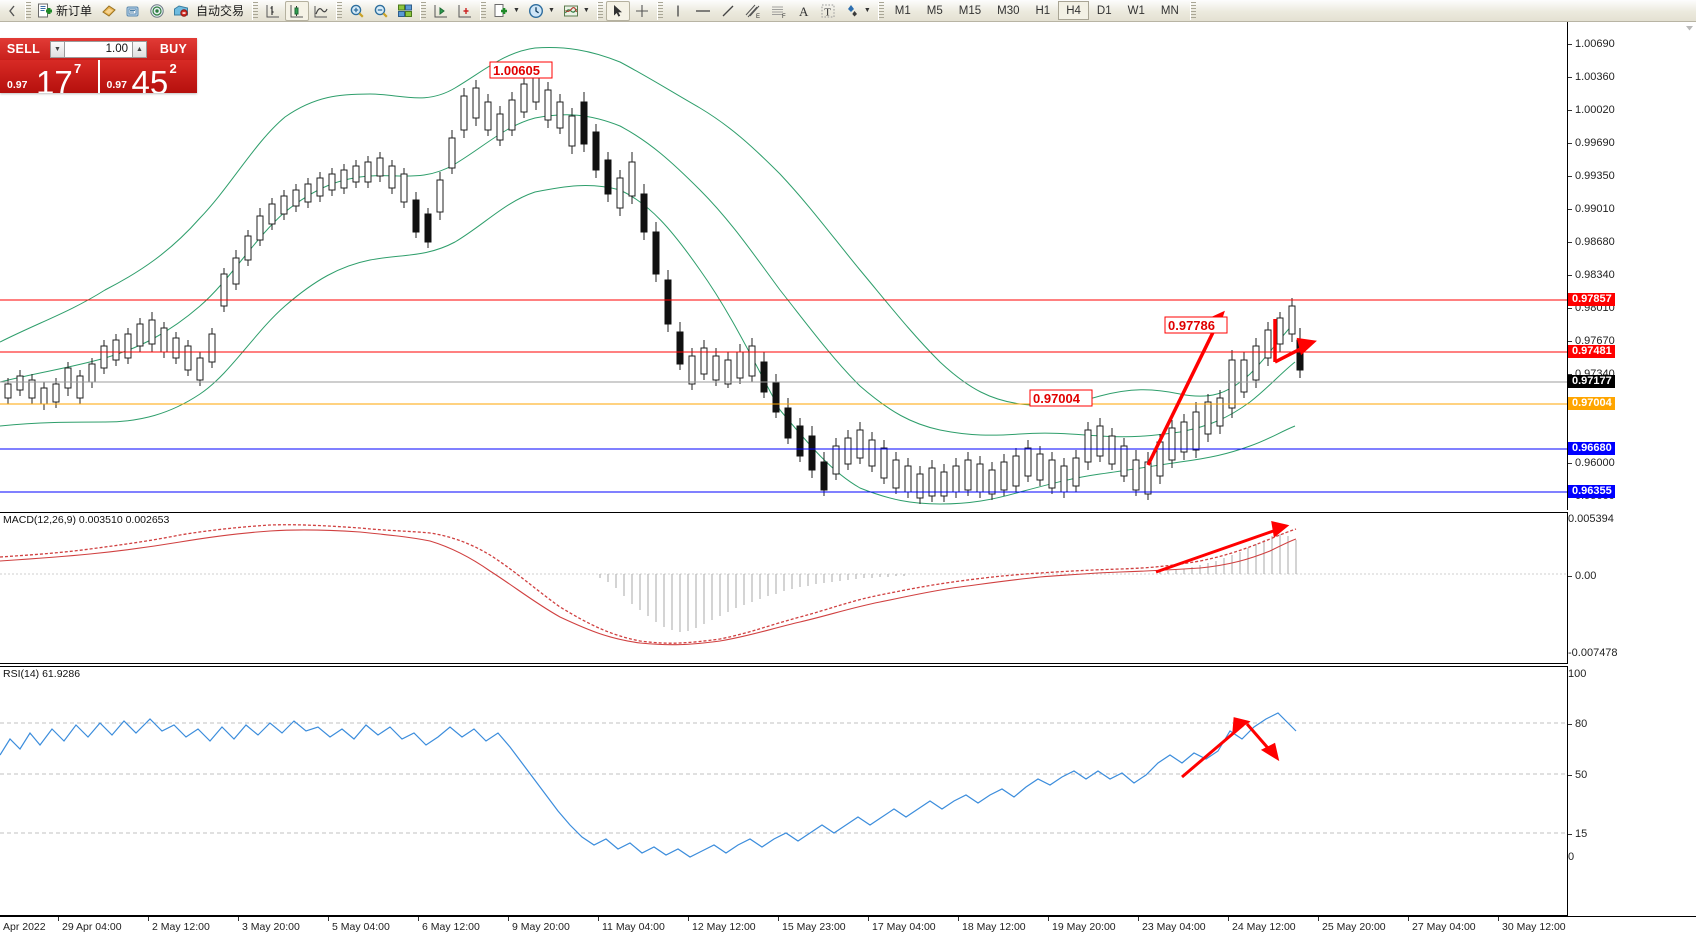 This screenshot has height=938, width=1696. Describe the element at coordinates (934, 11) in the screenshot. I see `timeframe-m5: M5` at that location.